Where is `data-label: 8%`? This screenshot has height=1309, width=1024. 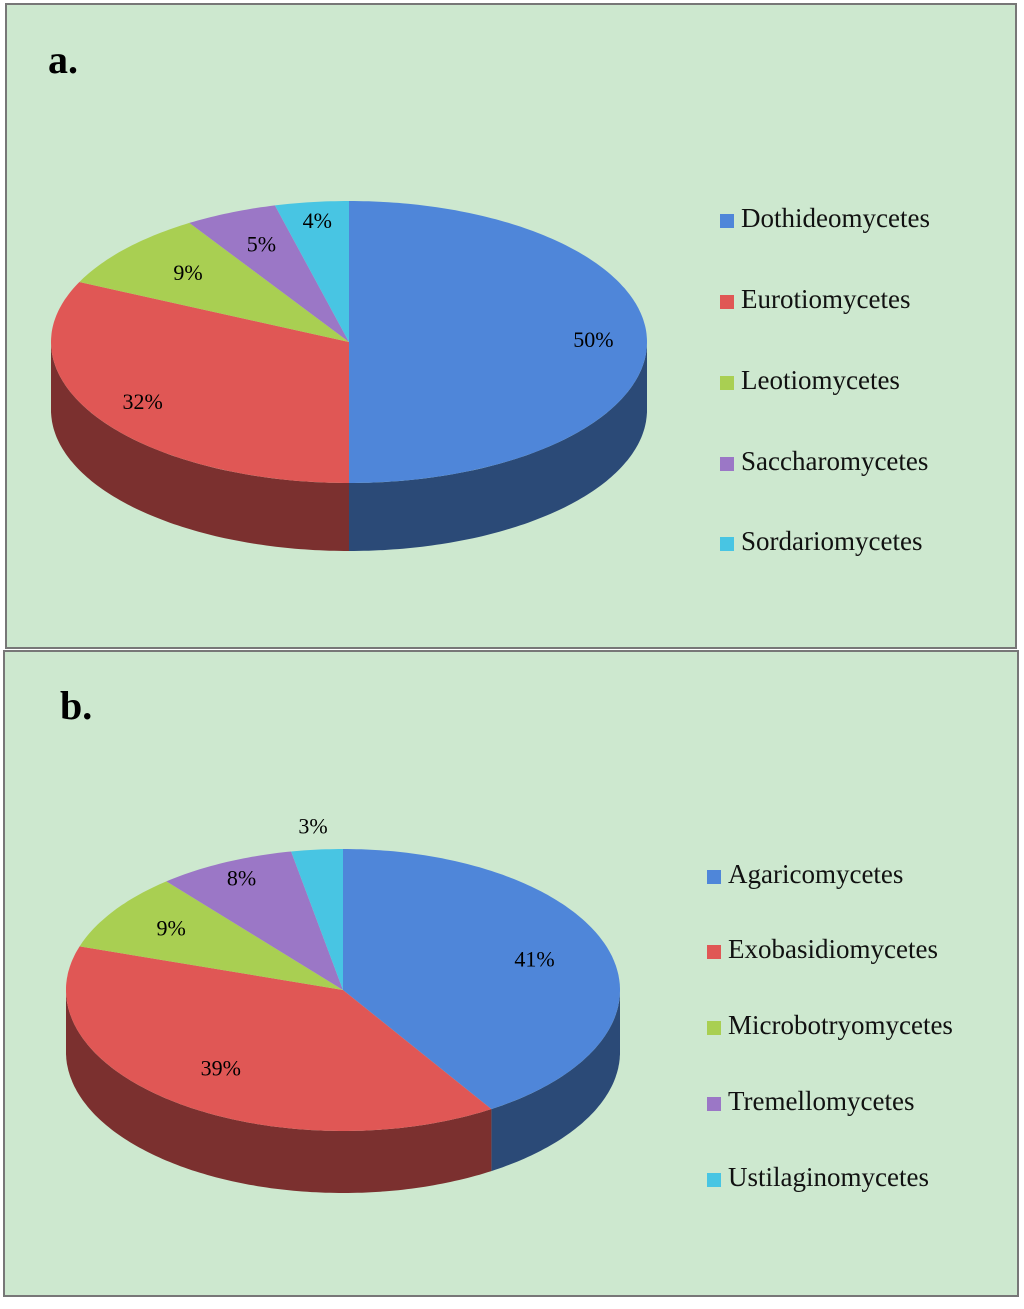 data-label: 8% is located at coordinates (241, 877).